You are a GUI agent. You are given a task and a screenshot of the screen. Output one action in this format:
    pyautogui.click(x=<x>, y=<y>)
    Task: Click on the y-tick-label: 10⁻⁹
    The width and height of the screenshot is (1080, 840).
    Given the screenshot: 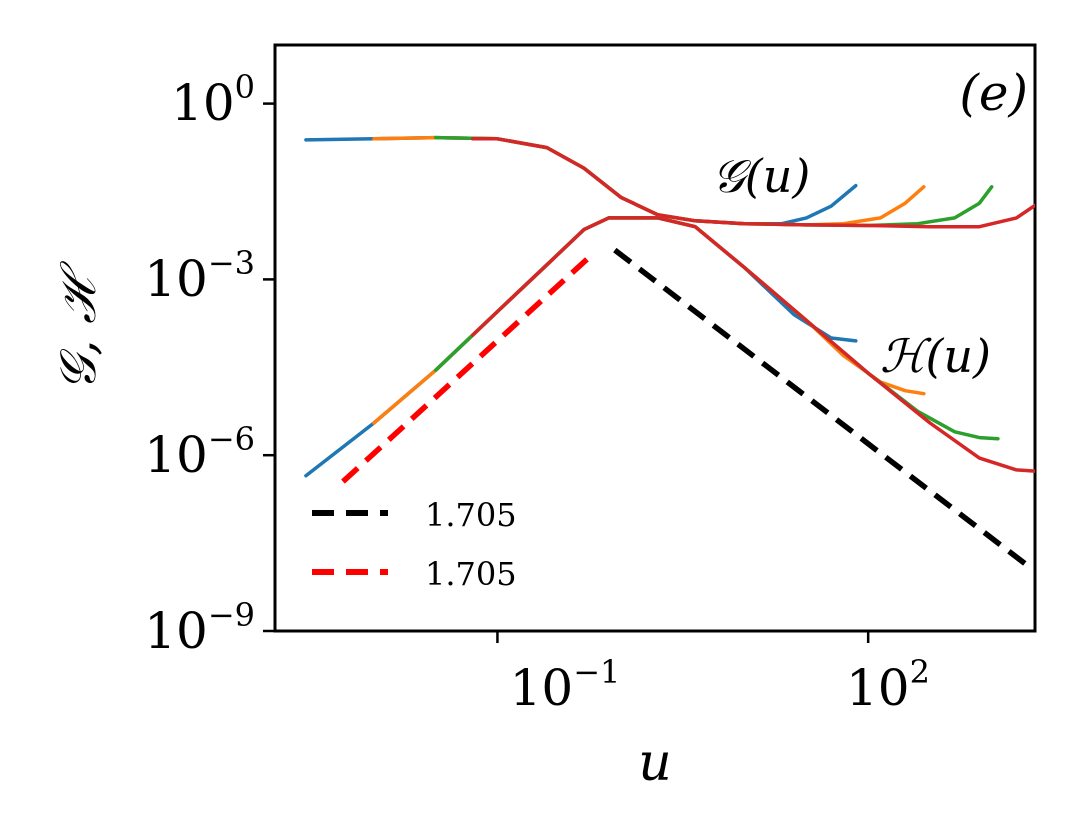 What is the action you would take?
    pyautogui.click(x=199, y=628)
    